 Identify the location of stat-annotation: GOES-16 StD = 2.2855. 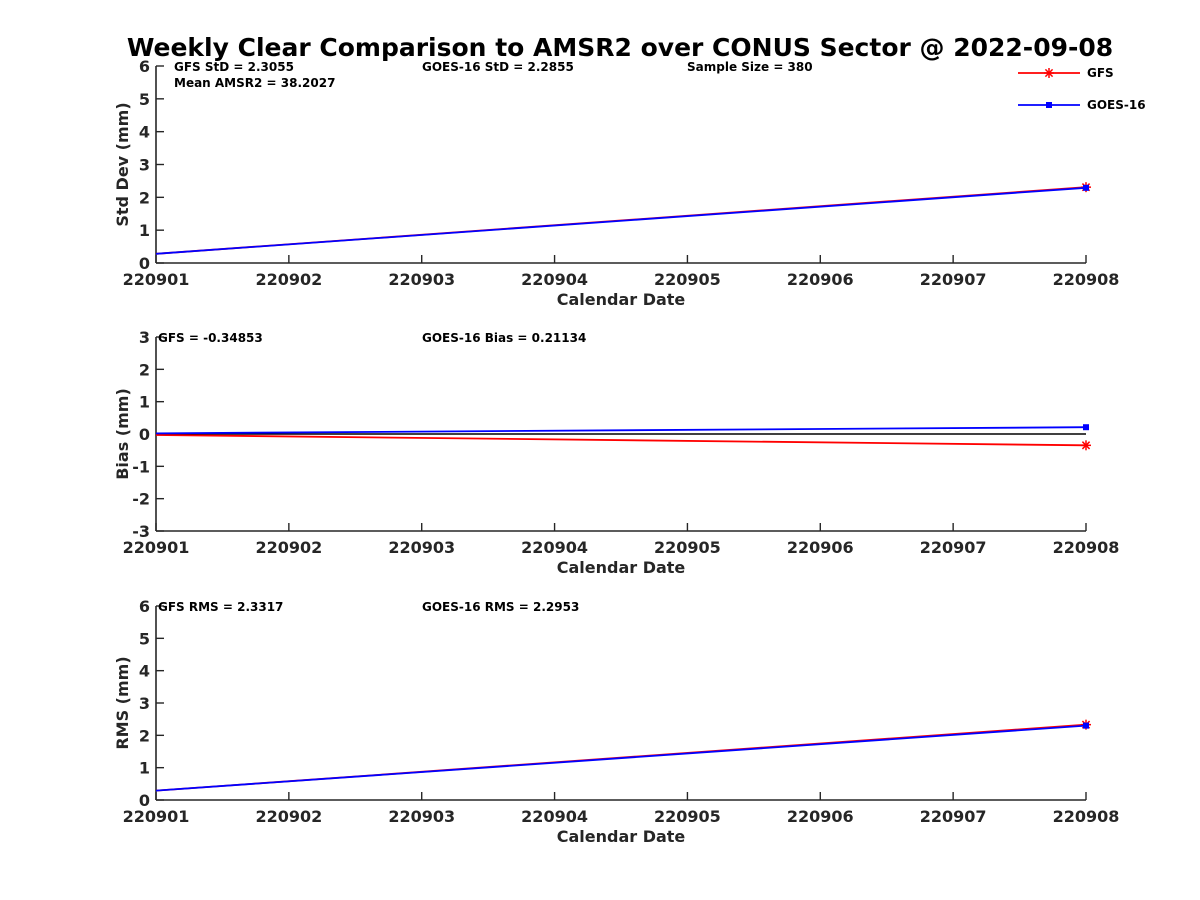
(498, 67).